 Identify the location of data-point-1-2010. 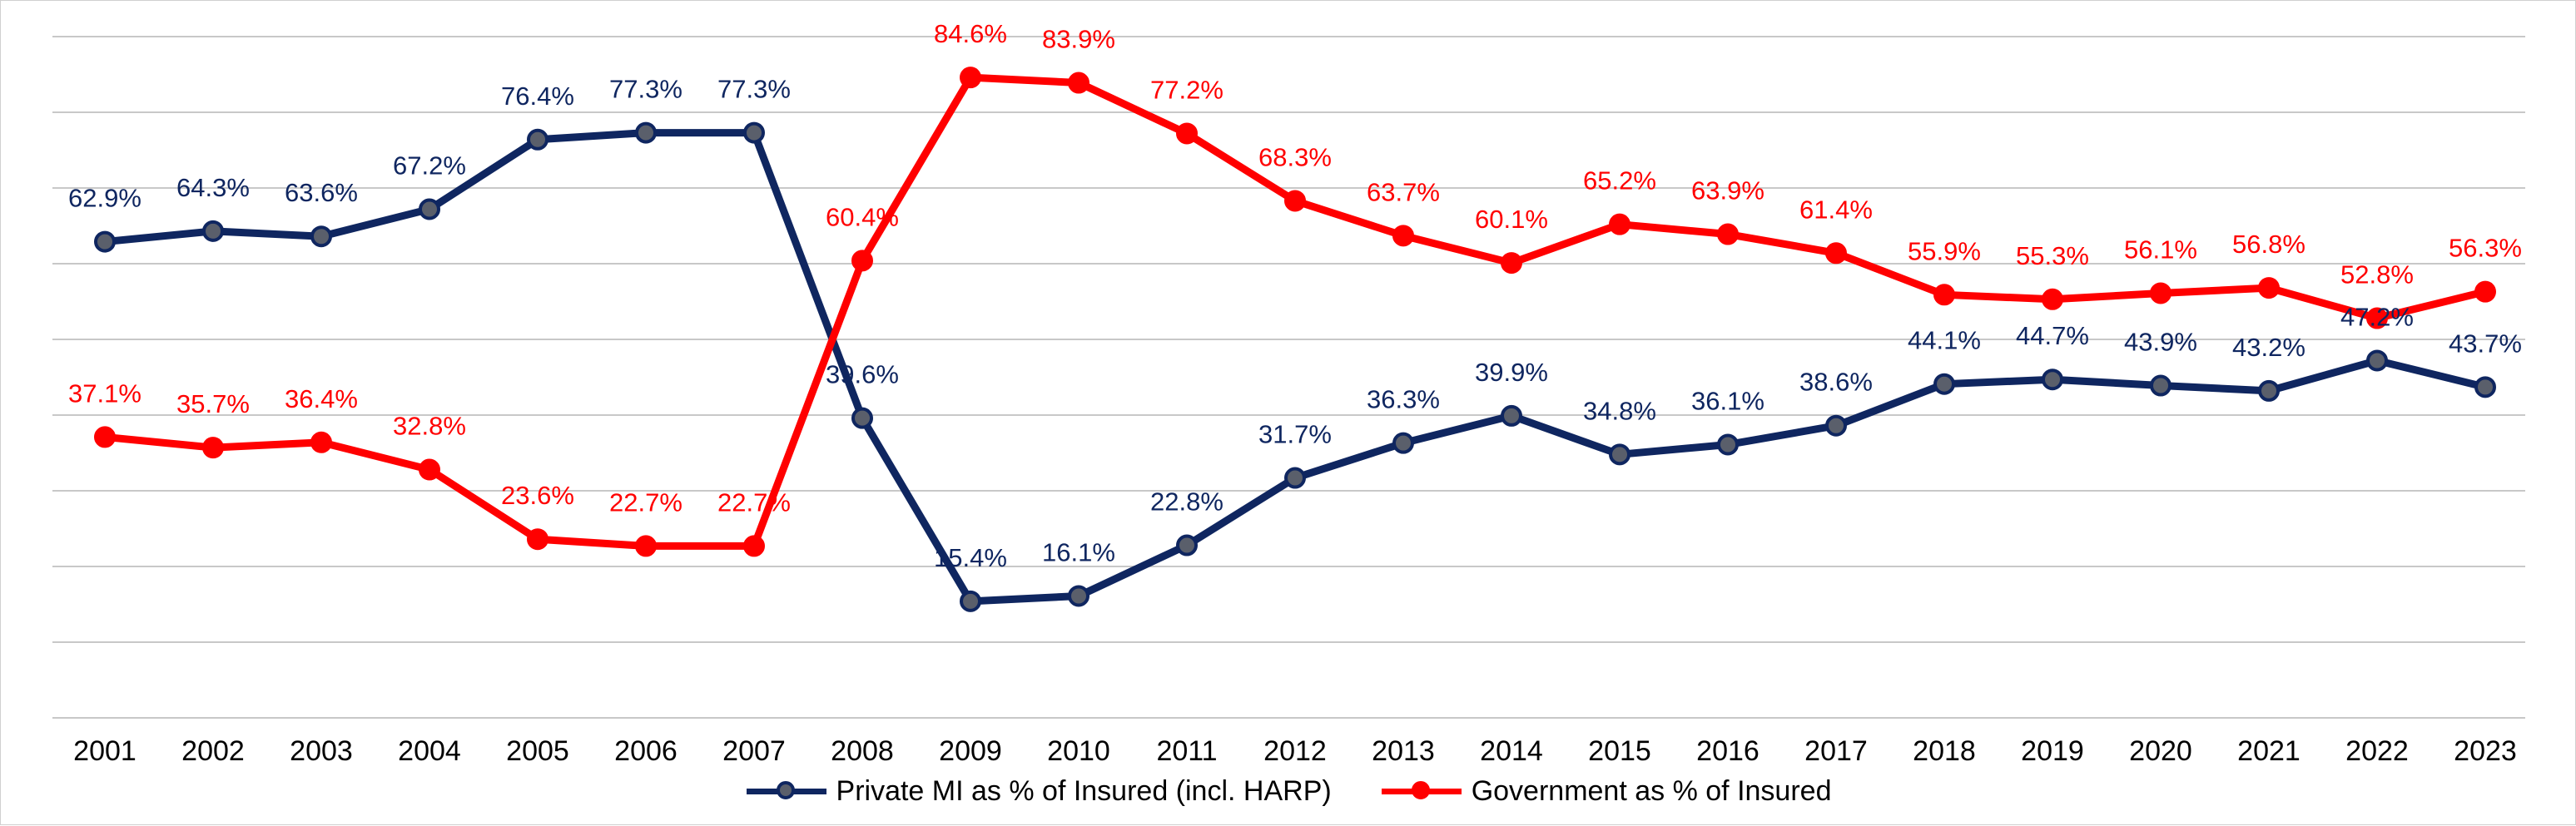
(1078, 83).